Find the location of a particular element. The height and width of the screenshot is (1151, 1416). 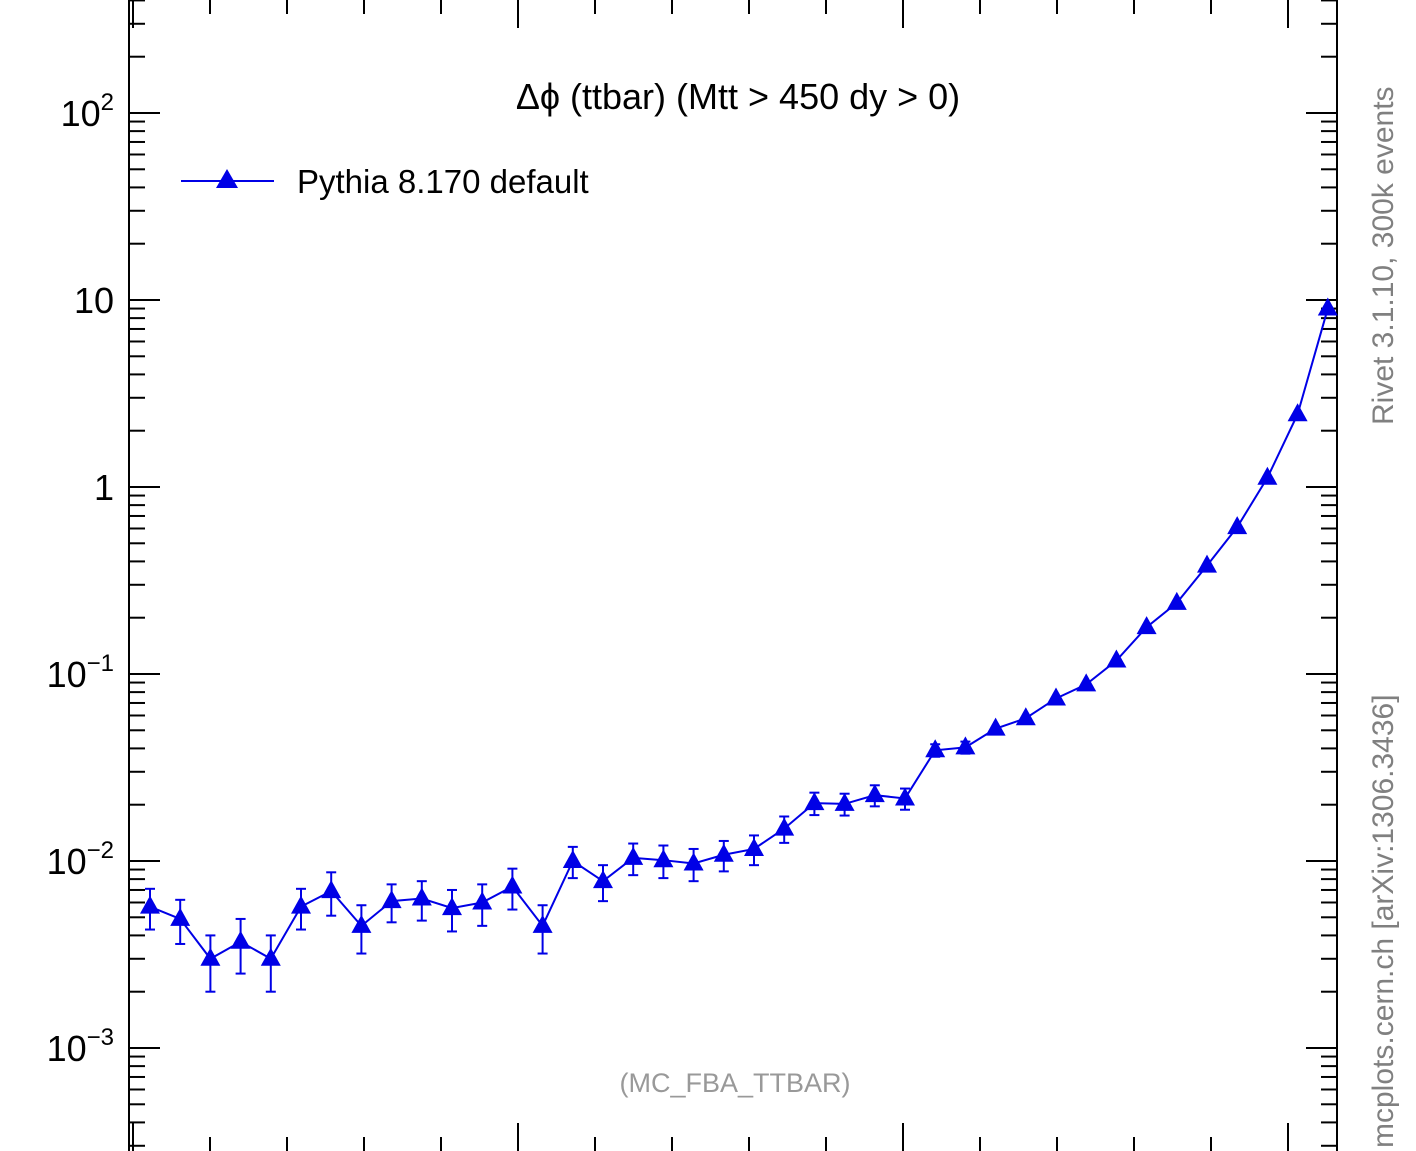

y-tick-label: 1 is located at coordinates (104, 487).